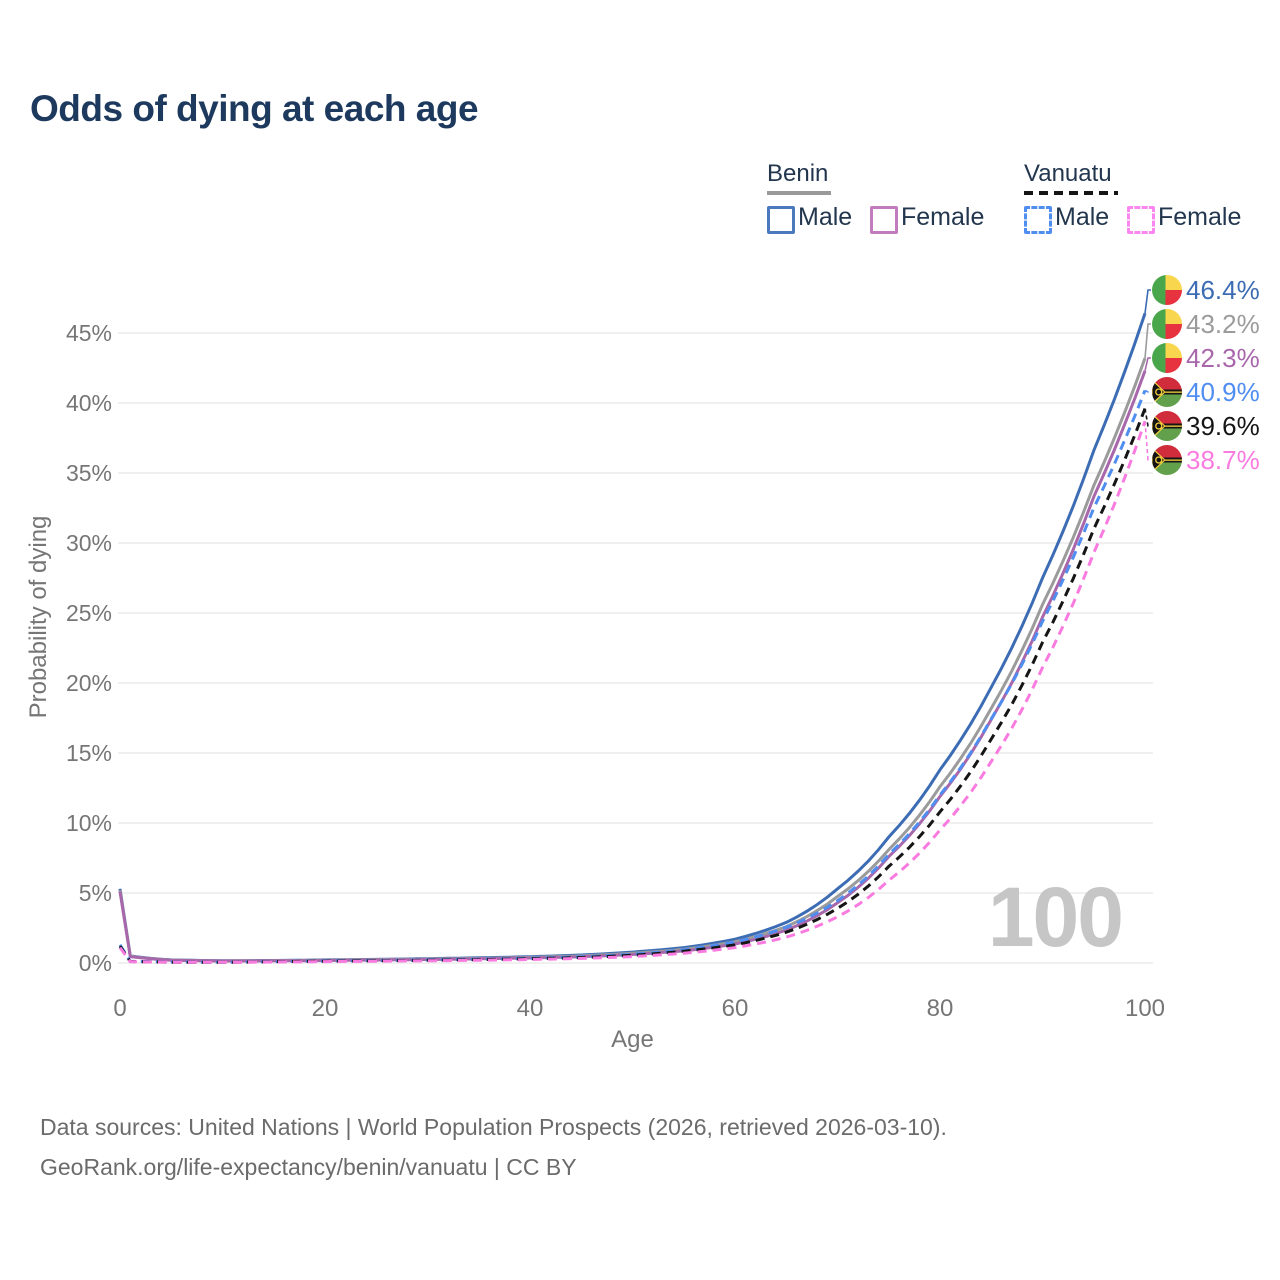  Describe the element at coordinates (798, 173) in the screenshot. I see `legend-group-benin-title: Benin` at that location.